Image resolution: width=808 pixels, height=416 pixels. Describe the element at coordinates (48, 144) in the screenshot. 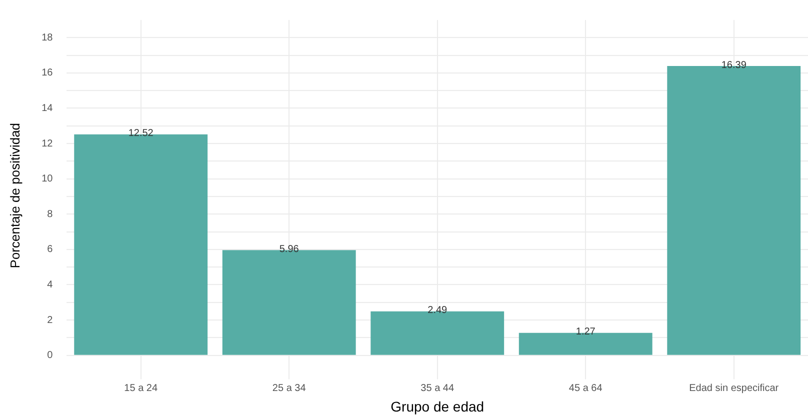

I see `y-tick-label: 12` at that location.